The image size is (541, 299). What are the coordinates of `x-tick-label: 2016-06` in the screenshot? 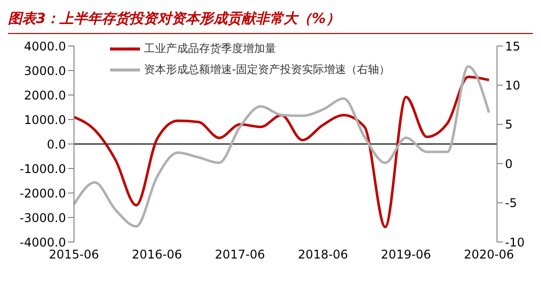 It's located at (157, 255).